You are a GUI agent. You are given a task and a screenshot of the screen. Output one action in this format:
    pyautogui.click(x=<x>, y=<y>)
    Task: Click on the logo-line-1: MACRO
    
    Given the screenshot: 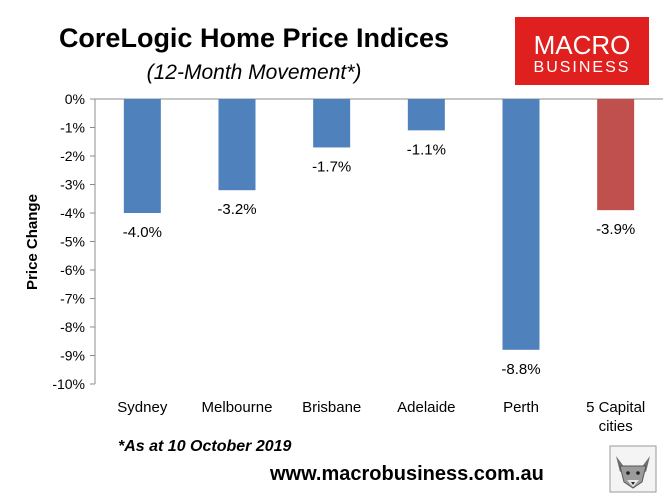 What is the action you would take?
    pyautogui.click(x=582, y=45)
    